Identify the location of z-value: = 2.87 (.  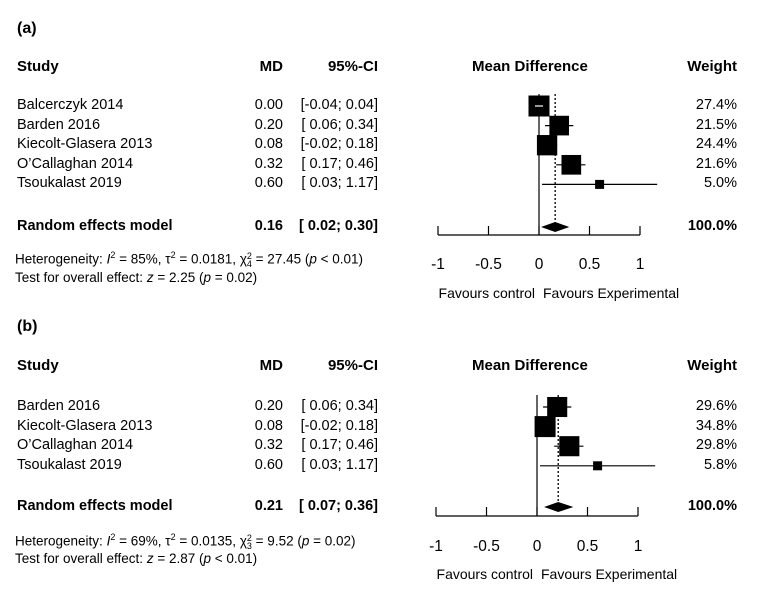
(178, 558).